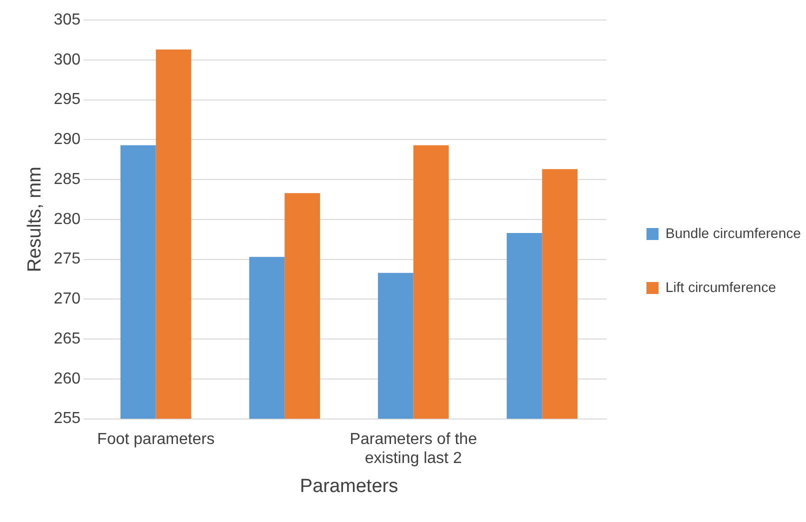 This screenshot has height=522, width=806. What do you see at coordinates (734, 232) in the screenshot?
I see `legend-label: Bundle circumference` at bounding box center [734, 232].